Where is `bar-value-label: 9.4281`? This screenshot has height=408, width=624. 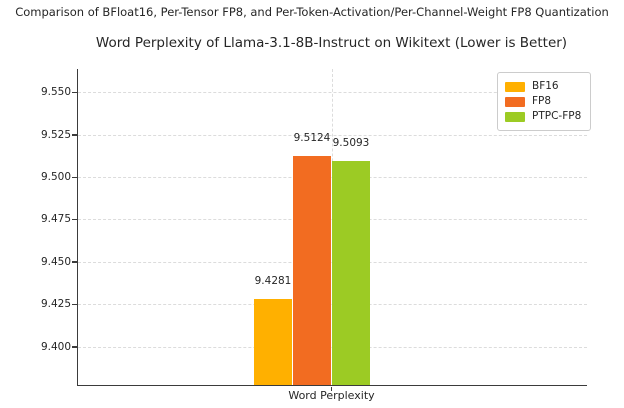 bar-value-label: 9.4281 is located at coordinates (273, 281).